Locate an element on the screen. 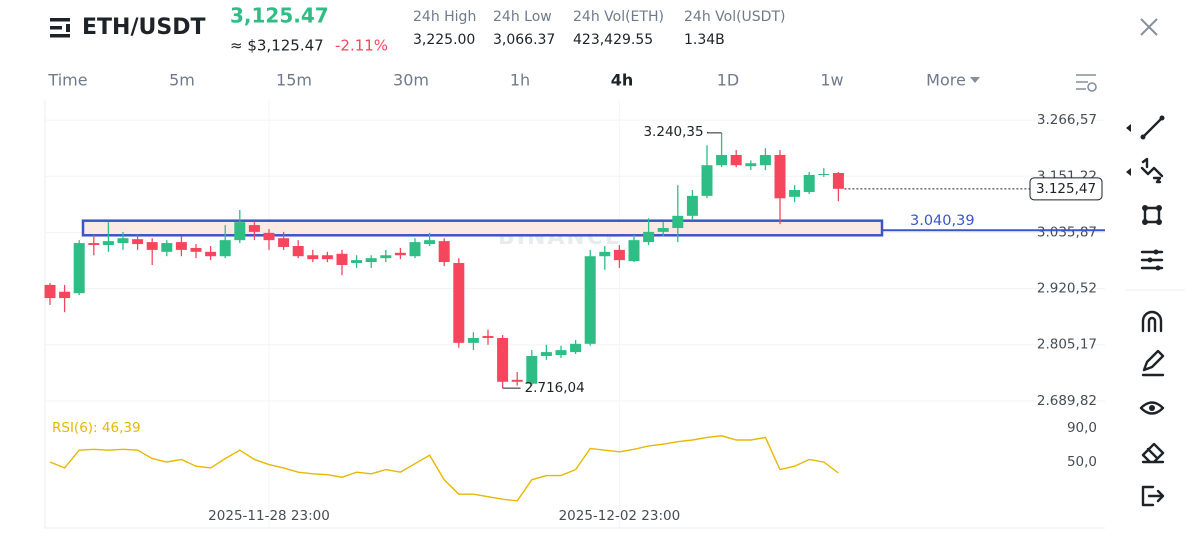 This screenshot has height=540, width=1200. fib-tool is located at coordinates (1152, 170).